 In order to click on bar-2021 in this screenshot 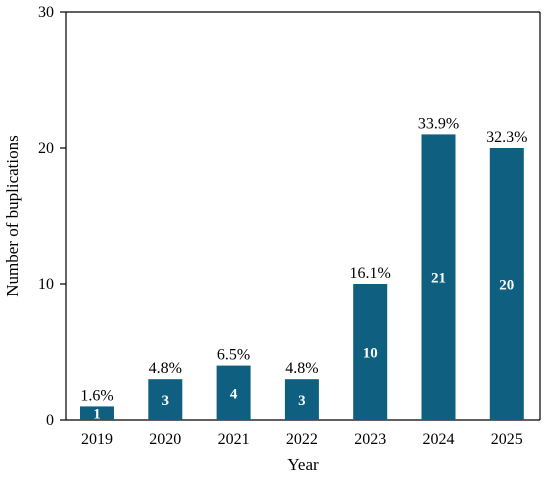, I will do `click(233, 392)`.